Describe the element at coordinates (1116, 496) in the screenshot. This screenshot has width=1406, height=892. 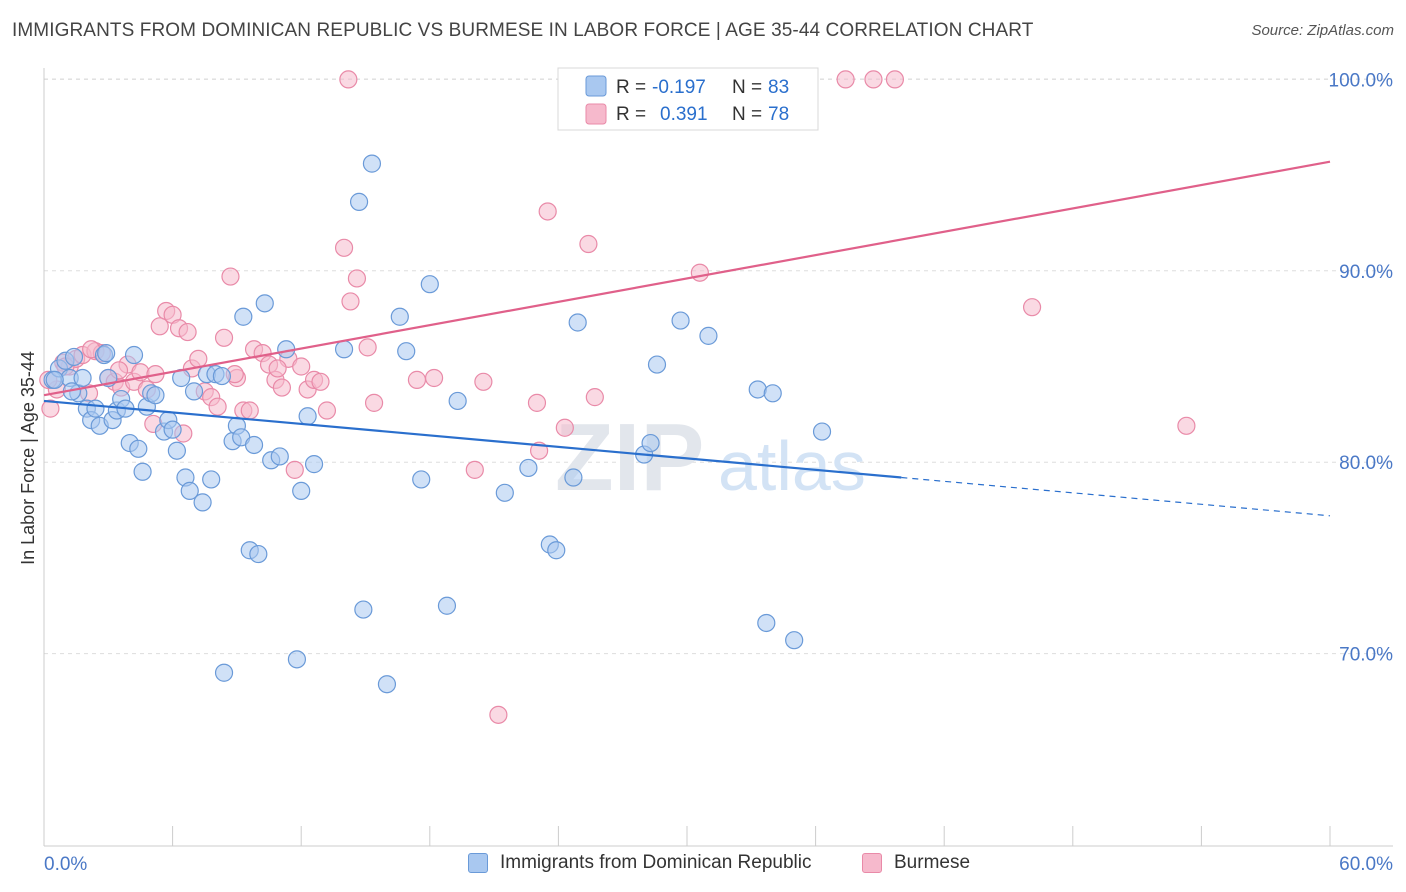
I see `dominican-trend-extension` at that location.